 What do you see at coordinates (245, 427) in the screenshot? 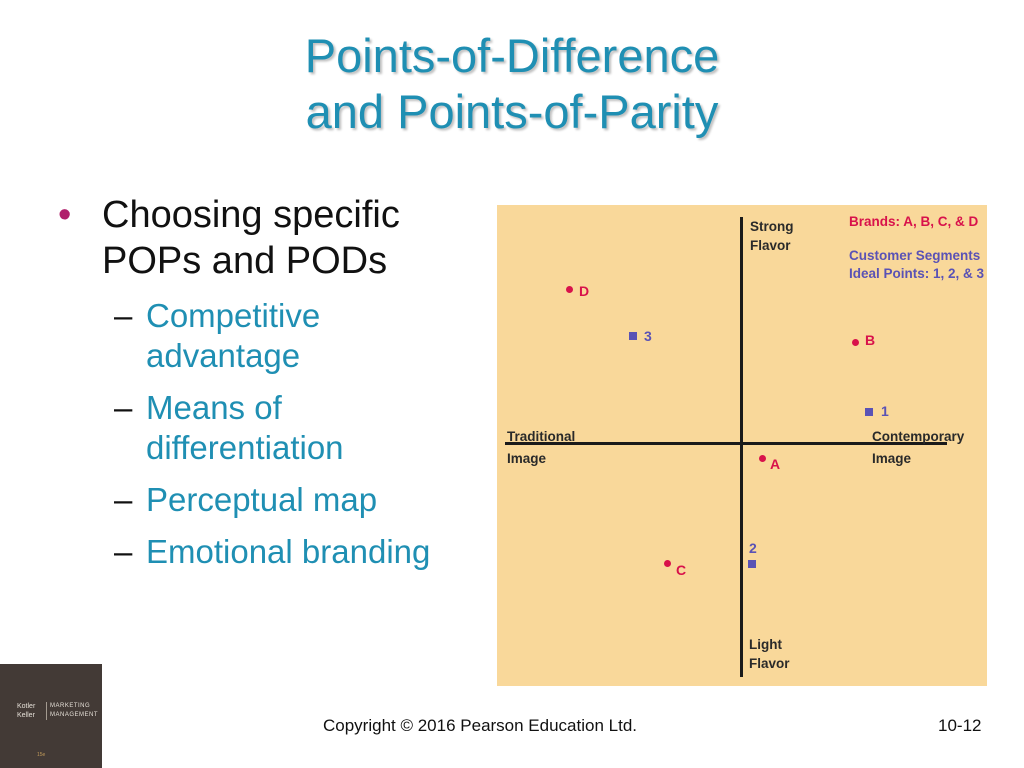
I see `sub-bullet-text: Means of differentiation` at bounding box center [245, 427].